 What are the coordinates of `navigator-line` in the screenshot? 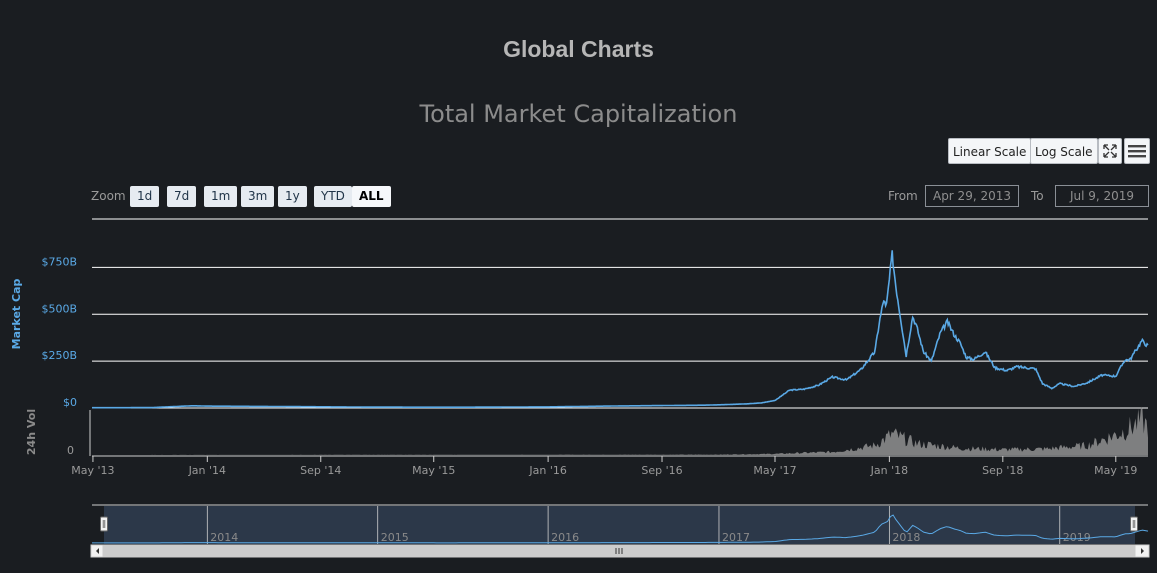 It's located at (620, 529).